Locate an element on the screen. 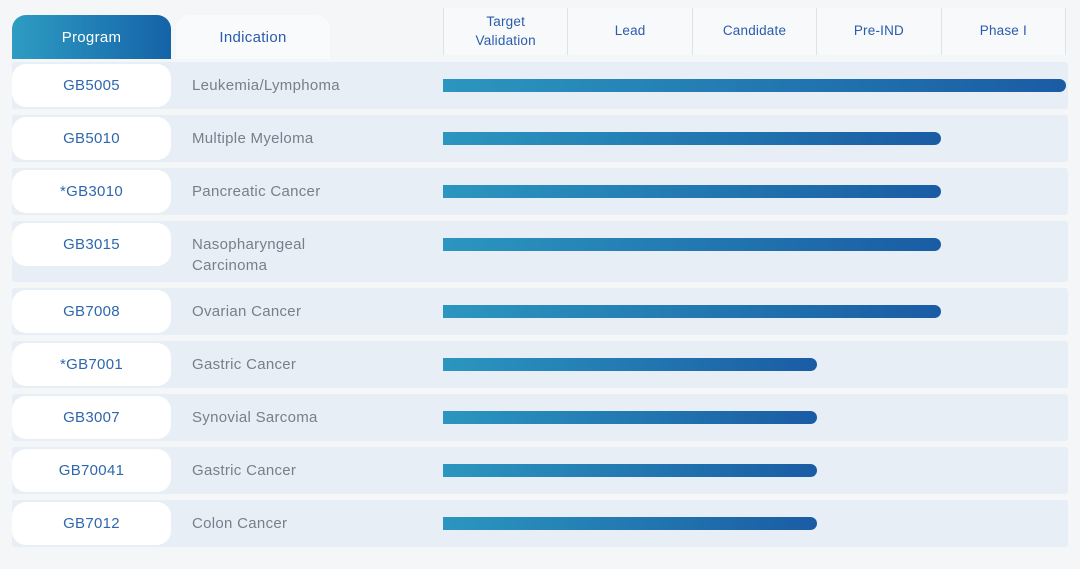  program-badge: GB5005 is located at coordinates (91, 85).